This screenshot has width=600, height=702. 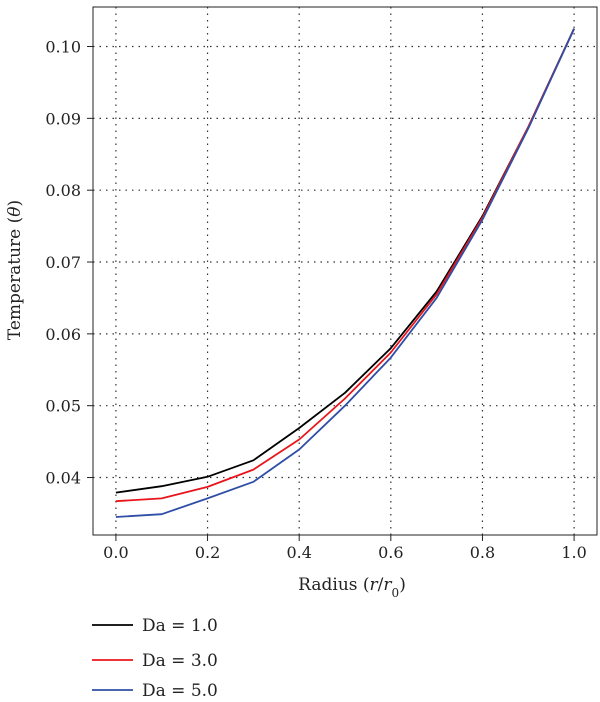 What do you see at coordinates (298, 552) in the screenshot?
I see `x-tick-label: 0.4` at bounding box center [298, 552].